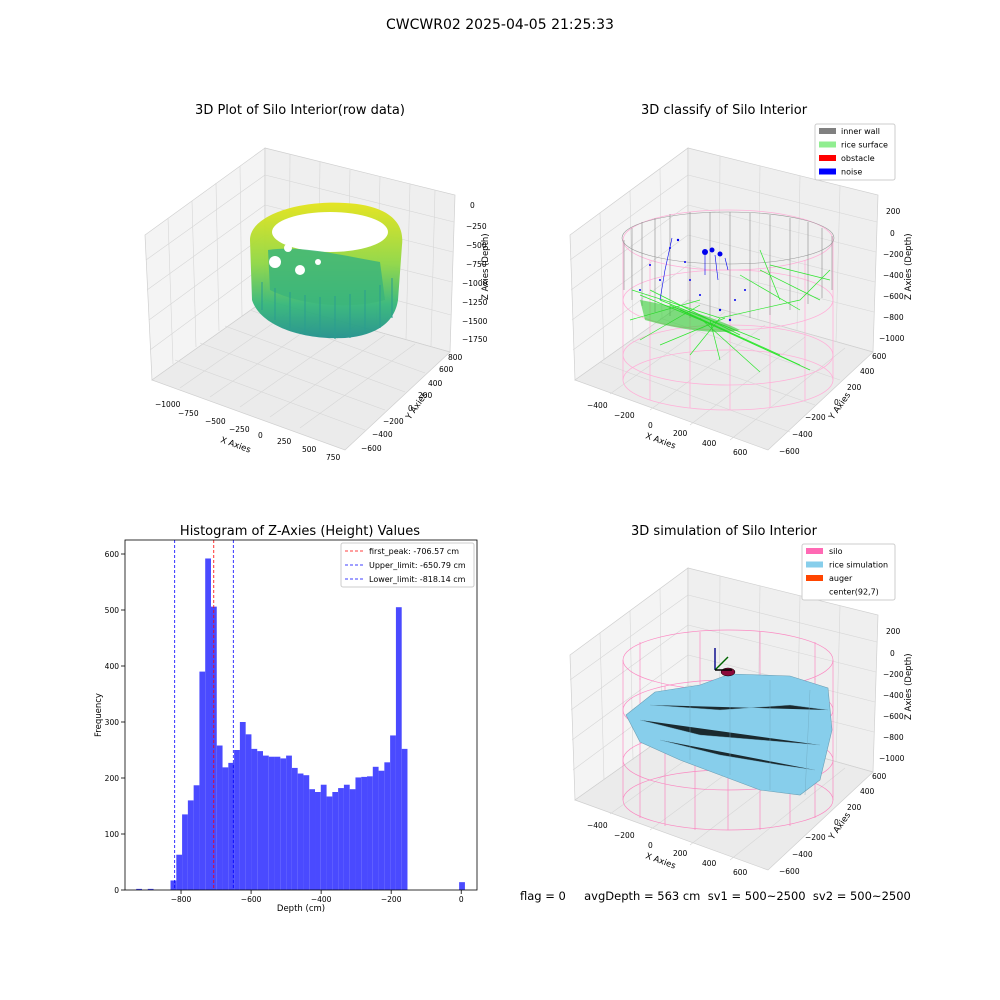 Image resolution: width=1000 pixels, height=1000 pixels. I want to click on legend-noise: noise, so click(851, 172).